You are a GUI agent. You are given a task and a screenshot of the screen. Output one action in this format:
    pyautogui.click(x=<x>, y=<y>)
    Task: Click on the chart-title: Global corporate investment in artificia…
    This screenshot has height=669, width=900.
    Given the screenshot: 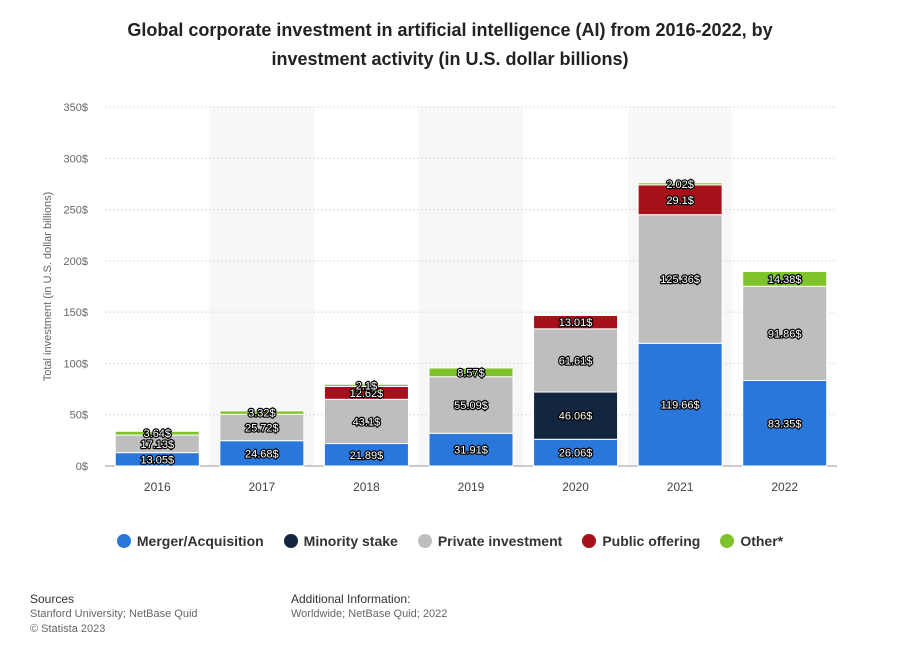 What is the action you would take?
    pyautogui.click(x=450, y=44)
    